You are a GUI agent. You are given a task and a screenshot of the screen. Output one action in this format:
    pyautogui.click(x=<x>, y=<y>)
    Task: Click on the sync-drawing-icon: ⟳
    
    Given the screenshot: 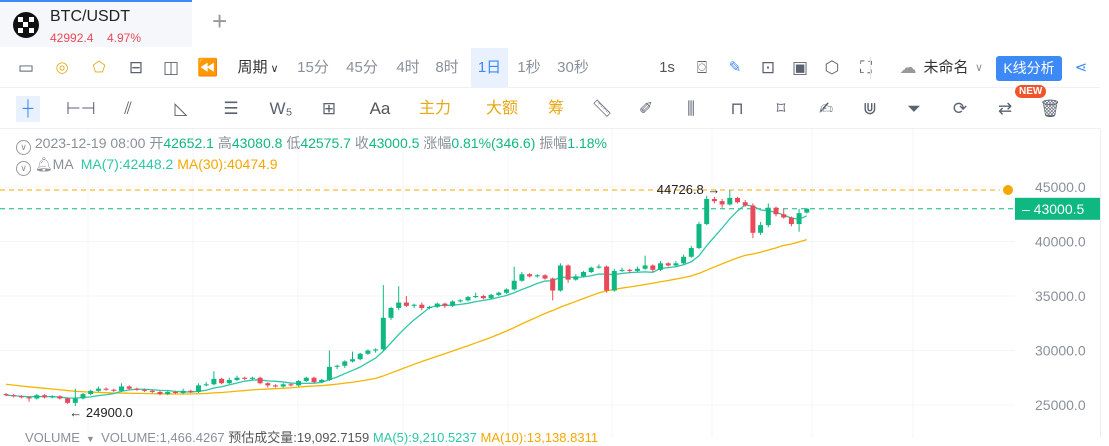 What is the action you would take?
    pyautogui.click(x=960, y=108)
    